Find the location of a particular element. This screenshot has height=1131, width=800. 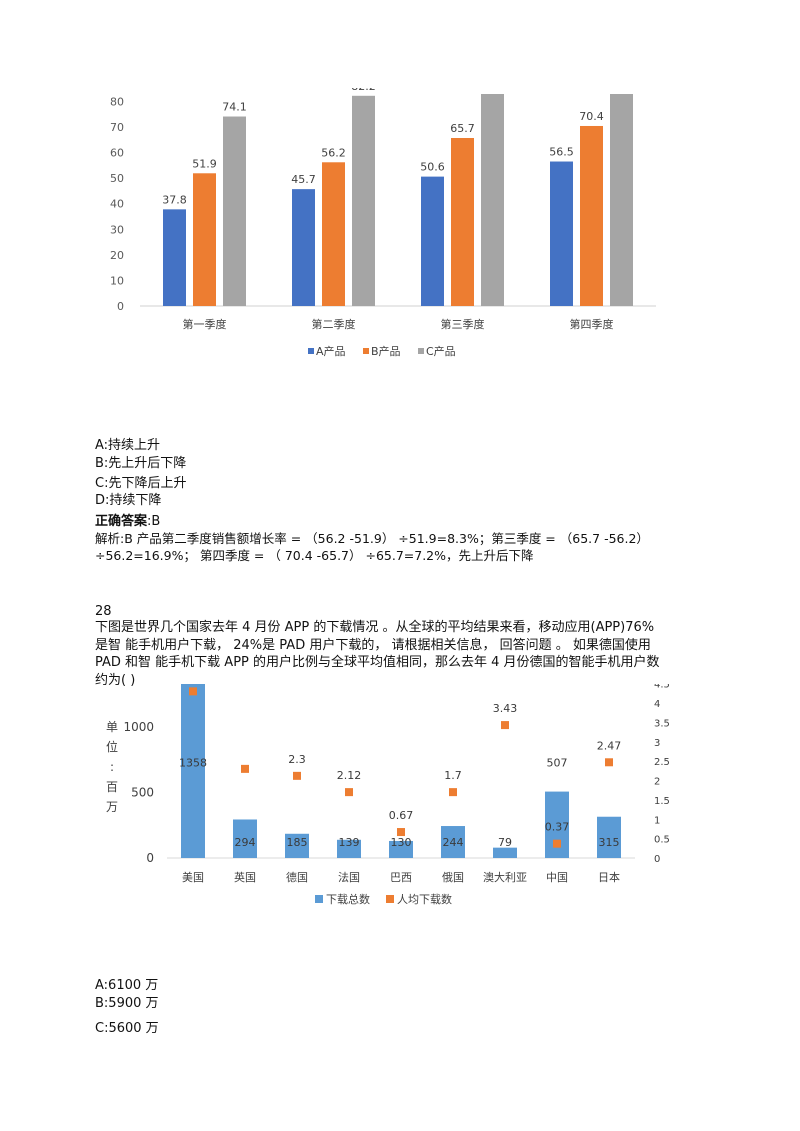

y-tick-label: 70 is located at coordinates (117, 127).